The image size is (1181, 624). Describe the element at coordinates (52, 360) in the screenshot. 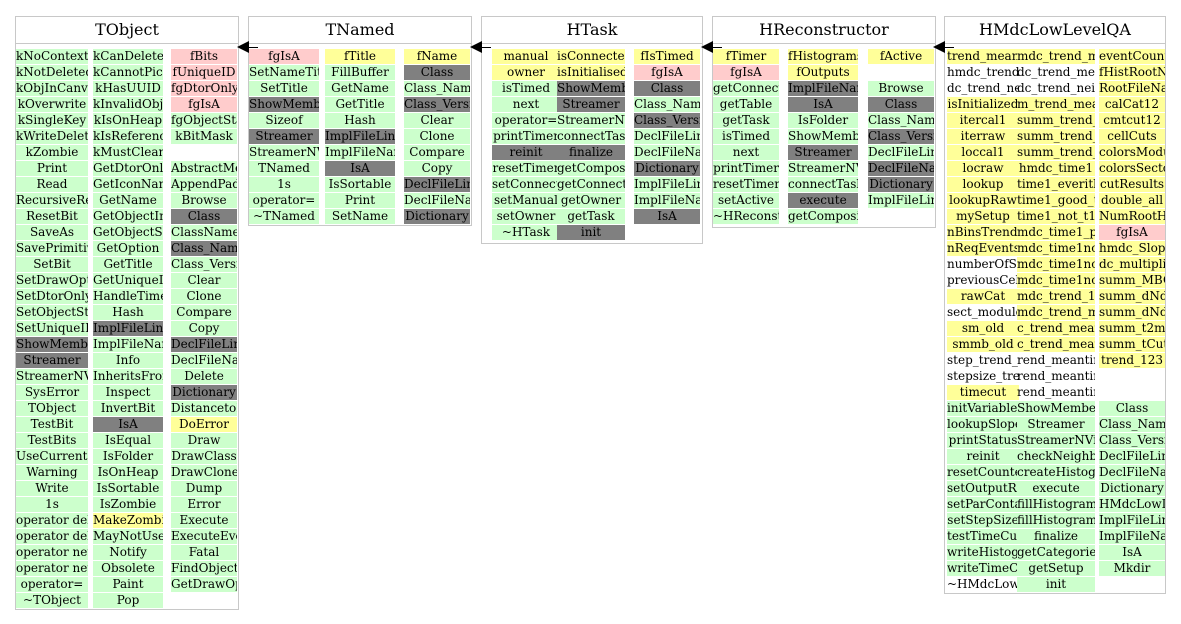

I see `class-member: Streamer` at that location.